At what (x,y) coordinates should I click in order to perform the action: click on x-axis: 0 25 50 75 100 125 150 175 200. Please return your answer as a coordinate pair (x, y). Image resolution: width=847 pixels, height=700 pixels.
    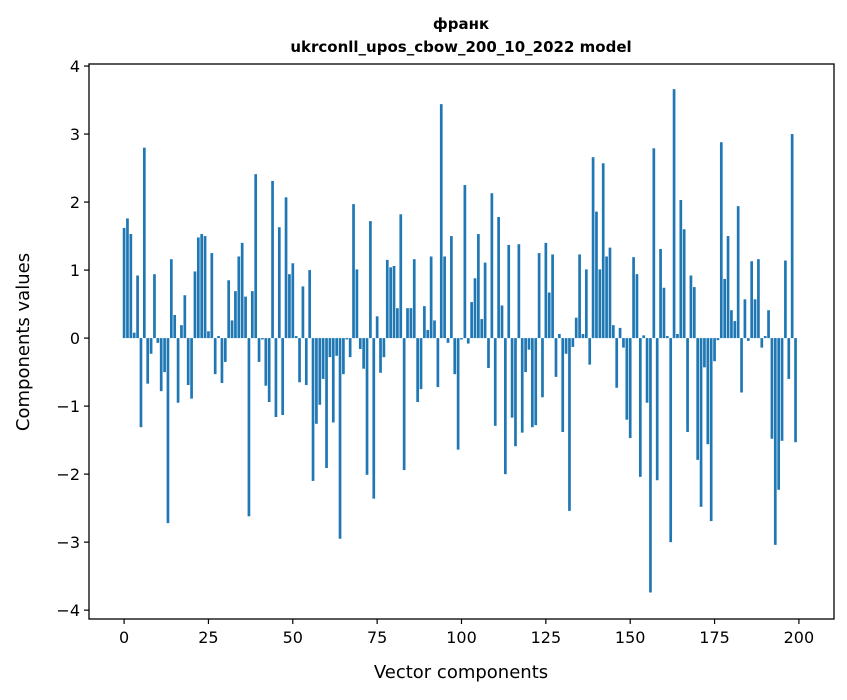
    Looking at the image, I should click on (466, 633).